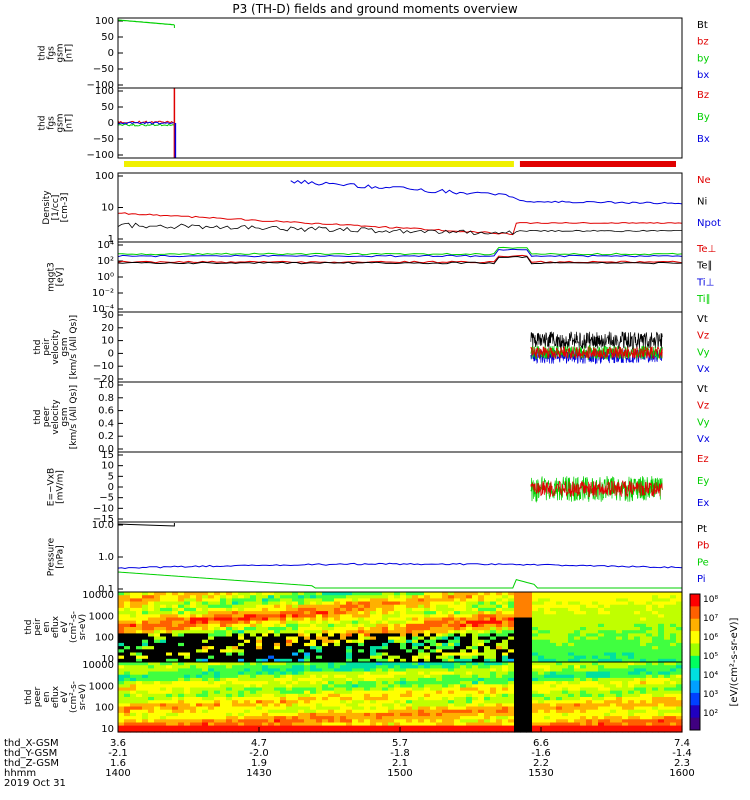 The height and width of the screenshot is (800, 750). What do you see at coordinates (400, 53) in the screenshot?
I see `panel-1-frame` at bounding box center [400, 53].